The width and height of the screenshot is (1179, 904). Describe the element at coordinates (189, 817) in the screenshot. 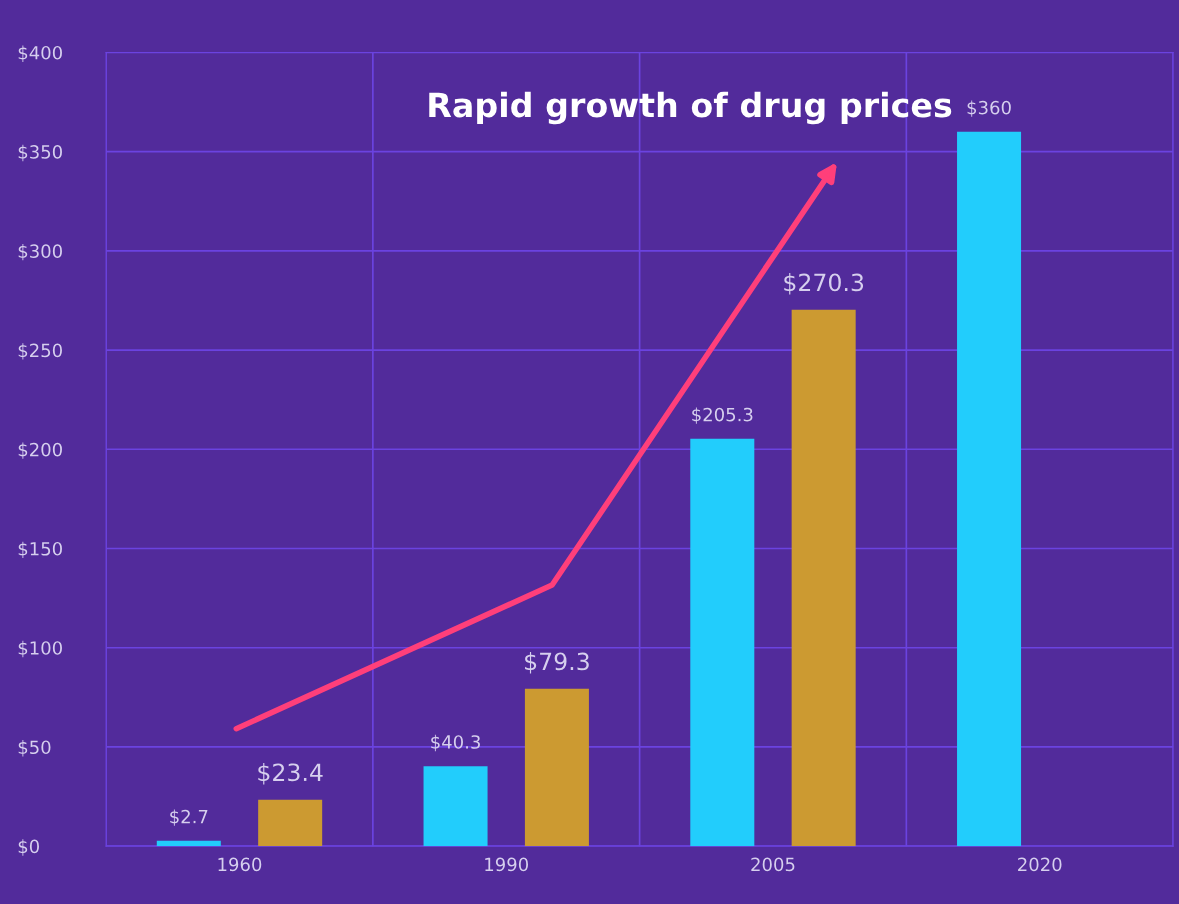

I see `data-label: $2.7` at that location.